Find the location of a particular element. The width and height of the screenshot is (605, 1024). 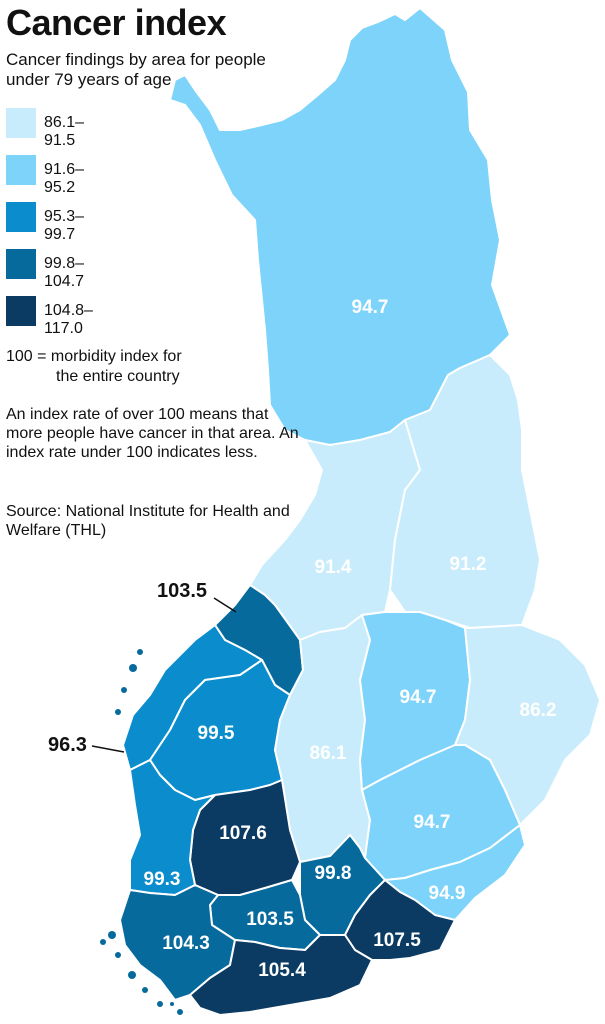

value-label-satakunta: 99.3 is located at coordinates (162, 879).